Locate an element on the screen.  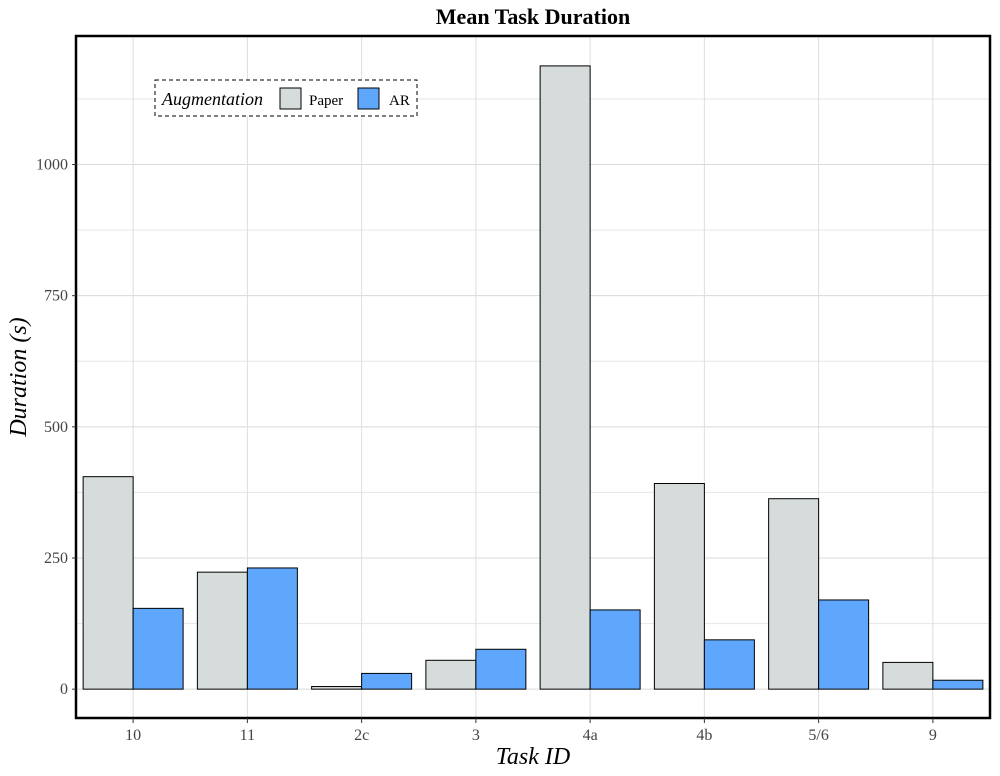
x-tick-labels: 10 11 2c 3 4a 4b 5/6 9 is located at coordinates (531, 731).